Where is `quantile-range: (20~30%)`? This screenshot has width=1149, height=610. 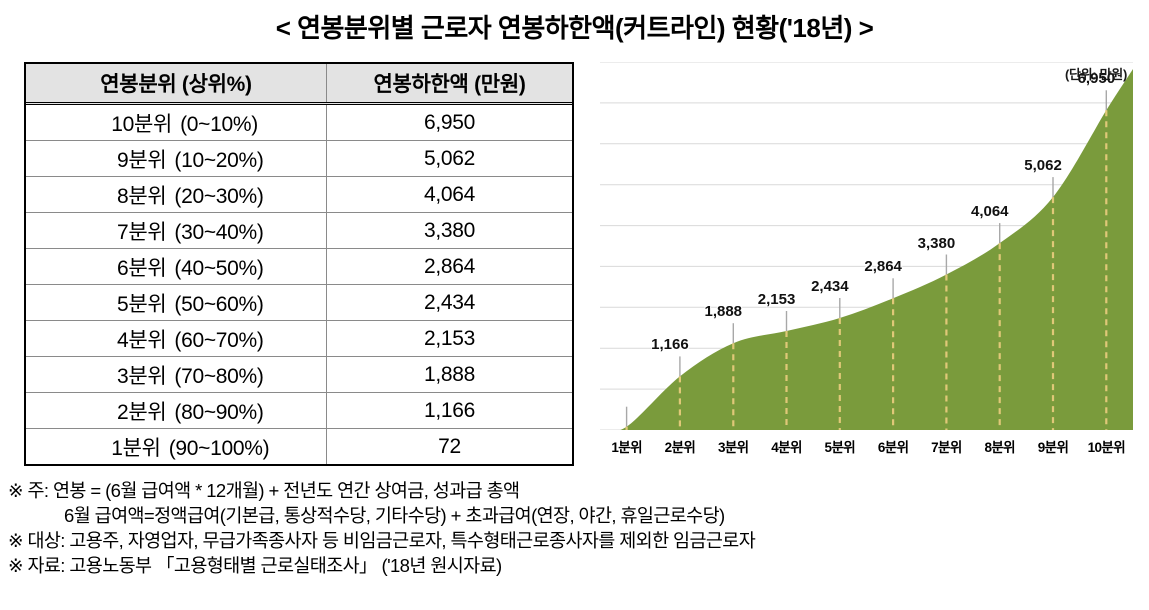 quantile-range: (20~30%) is located at coordinates (219, 196).